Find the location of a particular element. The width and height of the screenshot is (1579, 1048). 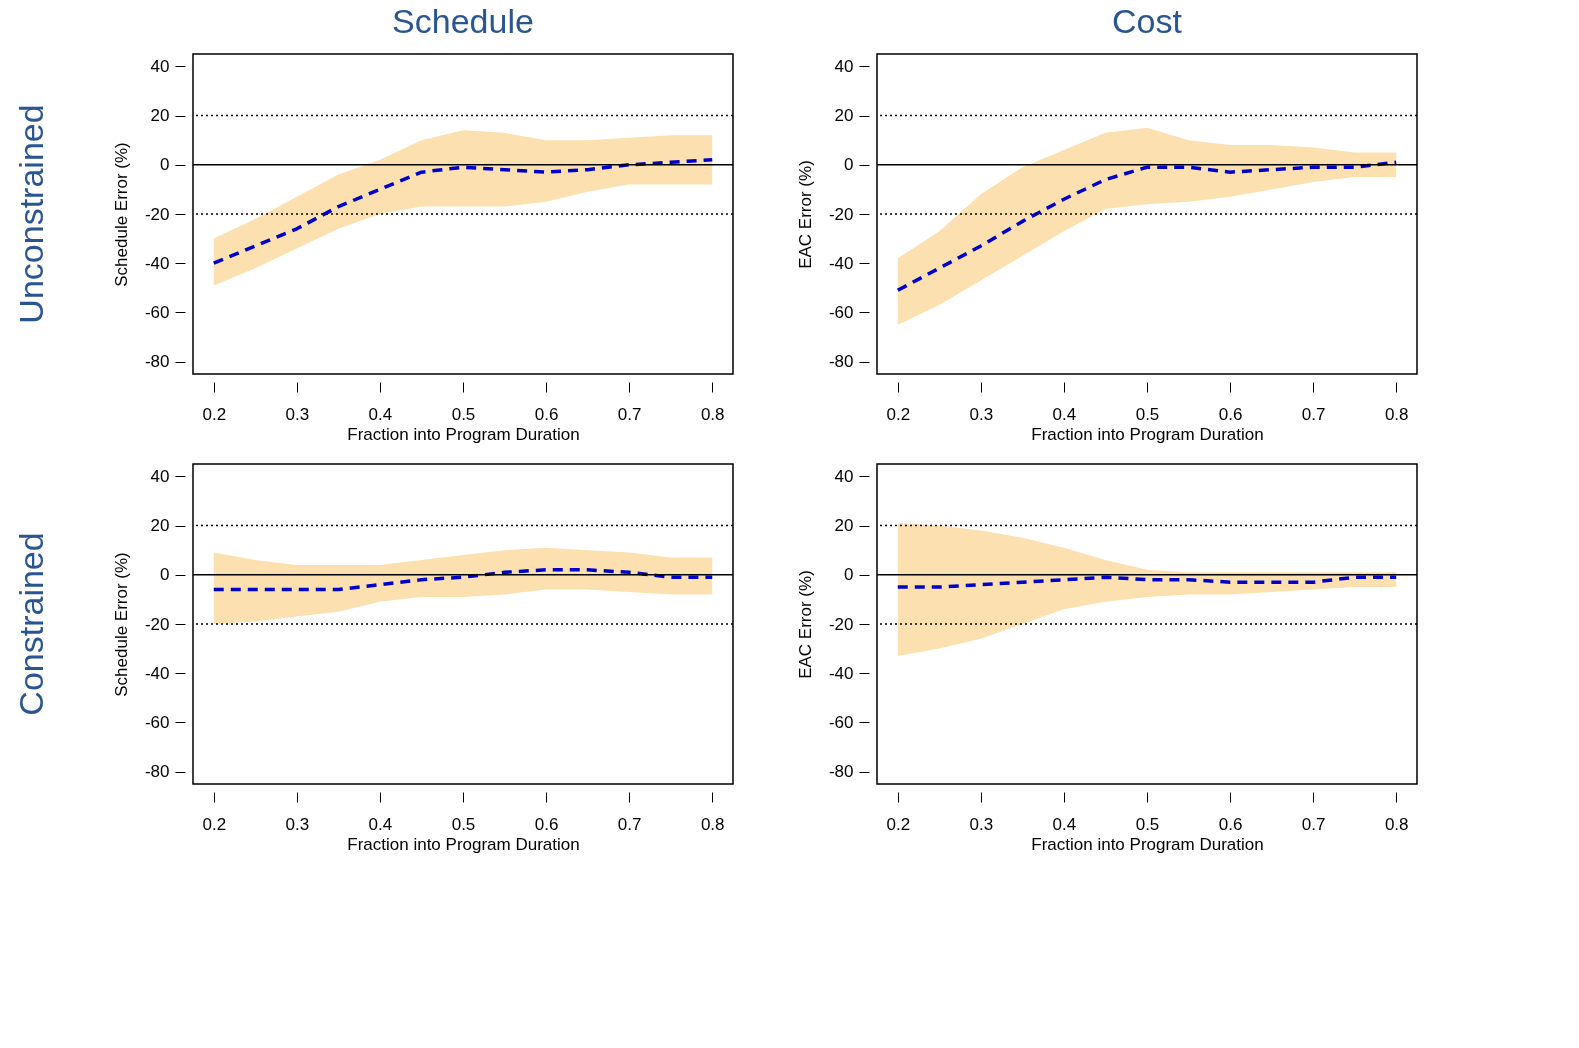

chart-title: Cost is located at coordinates (1147, 21).